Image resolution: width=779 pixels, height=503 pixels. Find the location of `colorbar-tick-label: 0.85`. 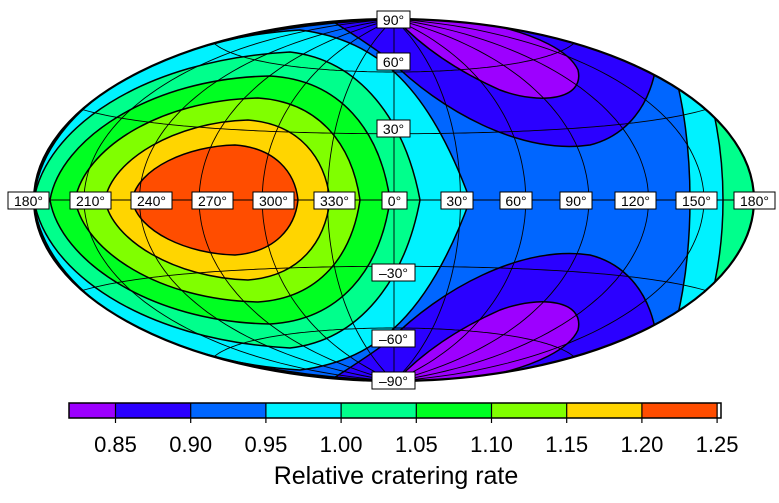

colorbar-tick-label: 0.85 is located at coordinates (115, 444).